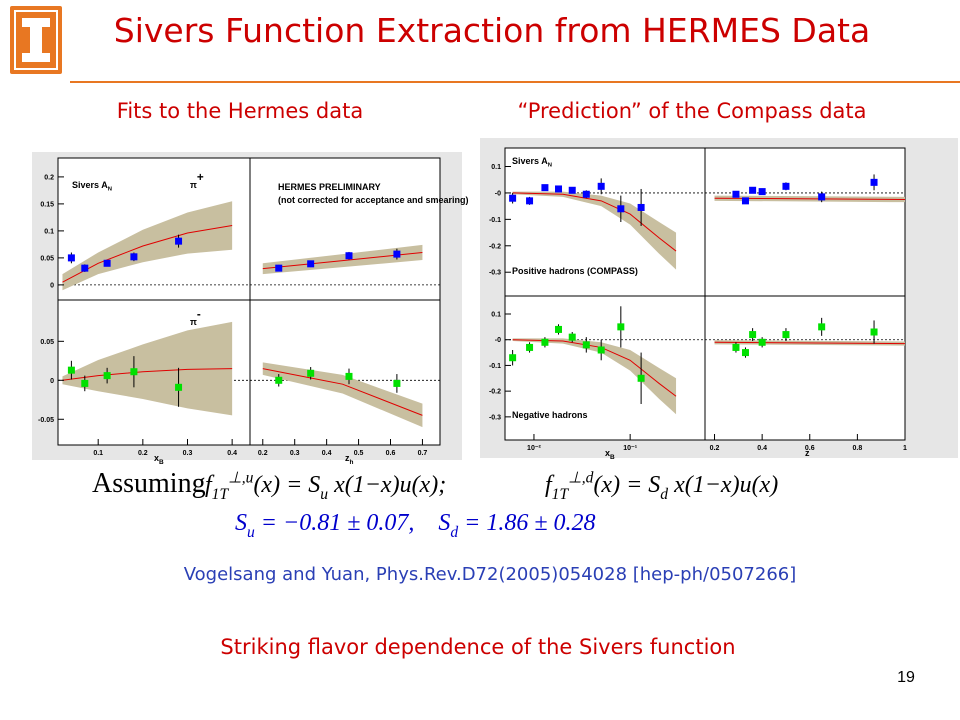 The image size is (960, 720). What do you see at coordinates (387, 485) in the screenshot?
I see `formula-part: x(1−x)u(x);` at bounding box center [387, 485].